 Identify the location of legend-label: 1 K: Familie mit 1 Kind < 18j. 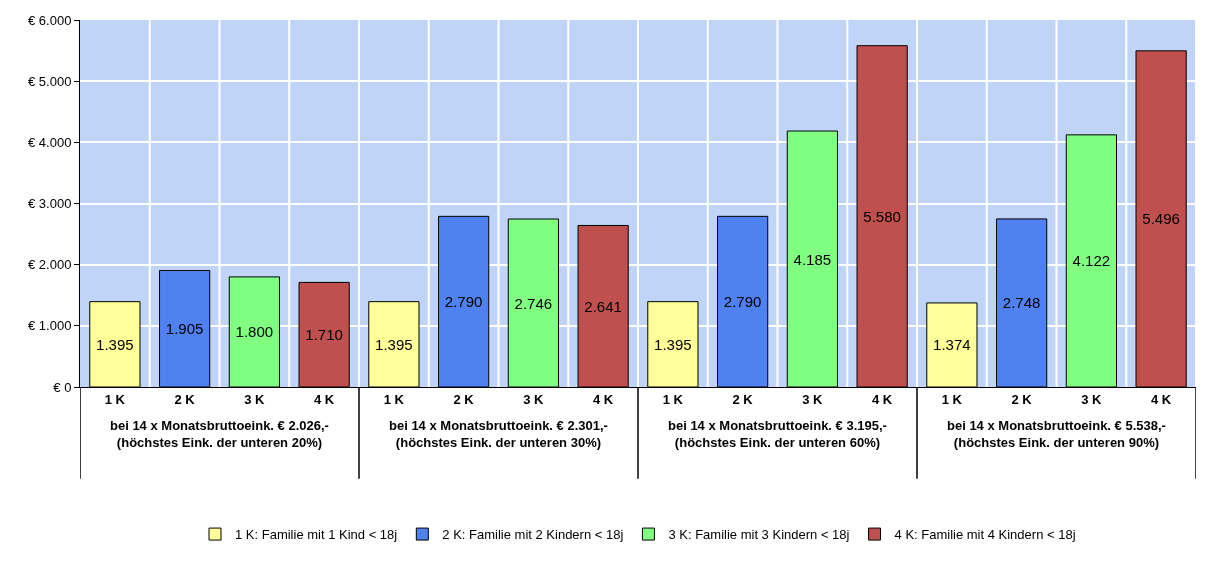
(316, 535).